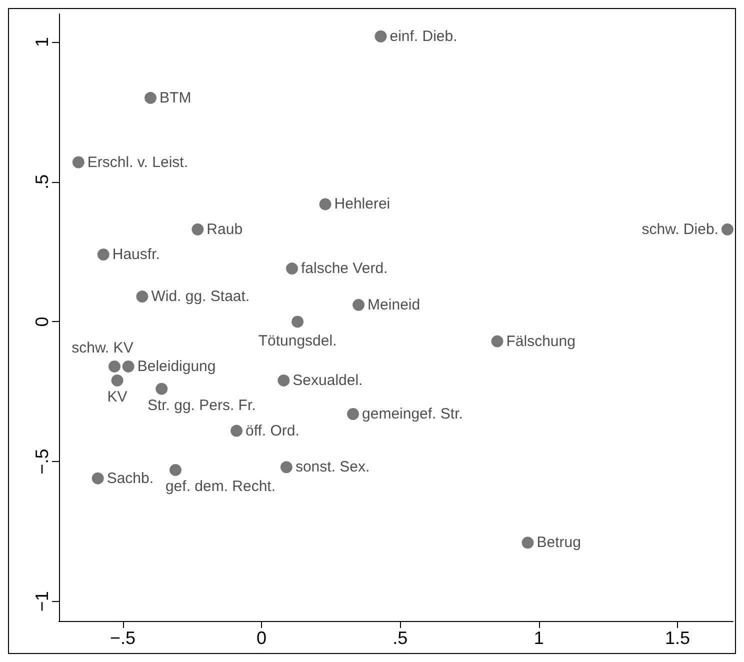  What do you see at coordinates (130, 478) in the screenshot?
I see `series-label: Sachb.` at bounding box center [130, 478].